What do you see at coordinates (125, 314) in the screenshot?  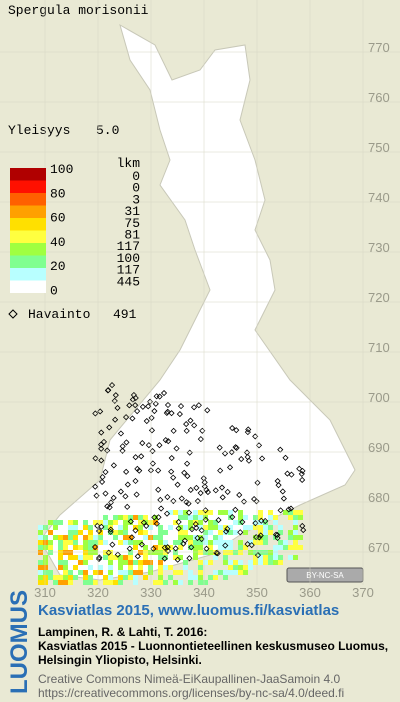 I see `observation-count: 491` at bounding box center [125, 314].